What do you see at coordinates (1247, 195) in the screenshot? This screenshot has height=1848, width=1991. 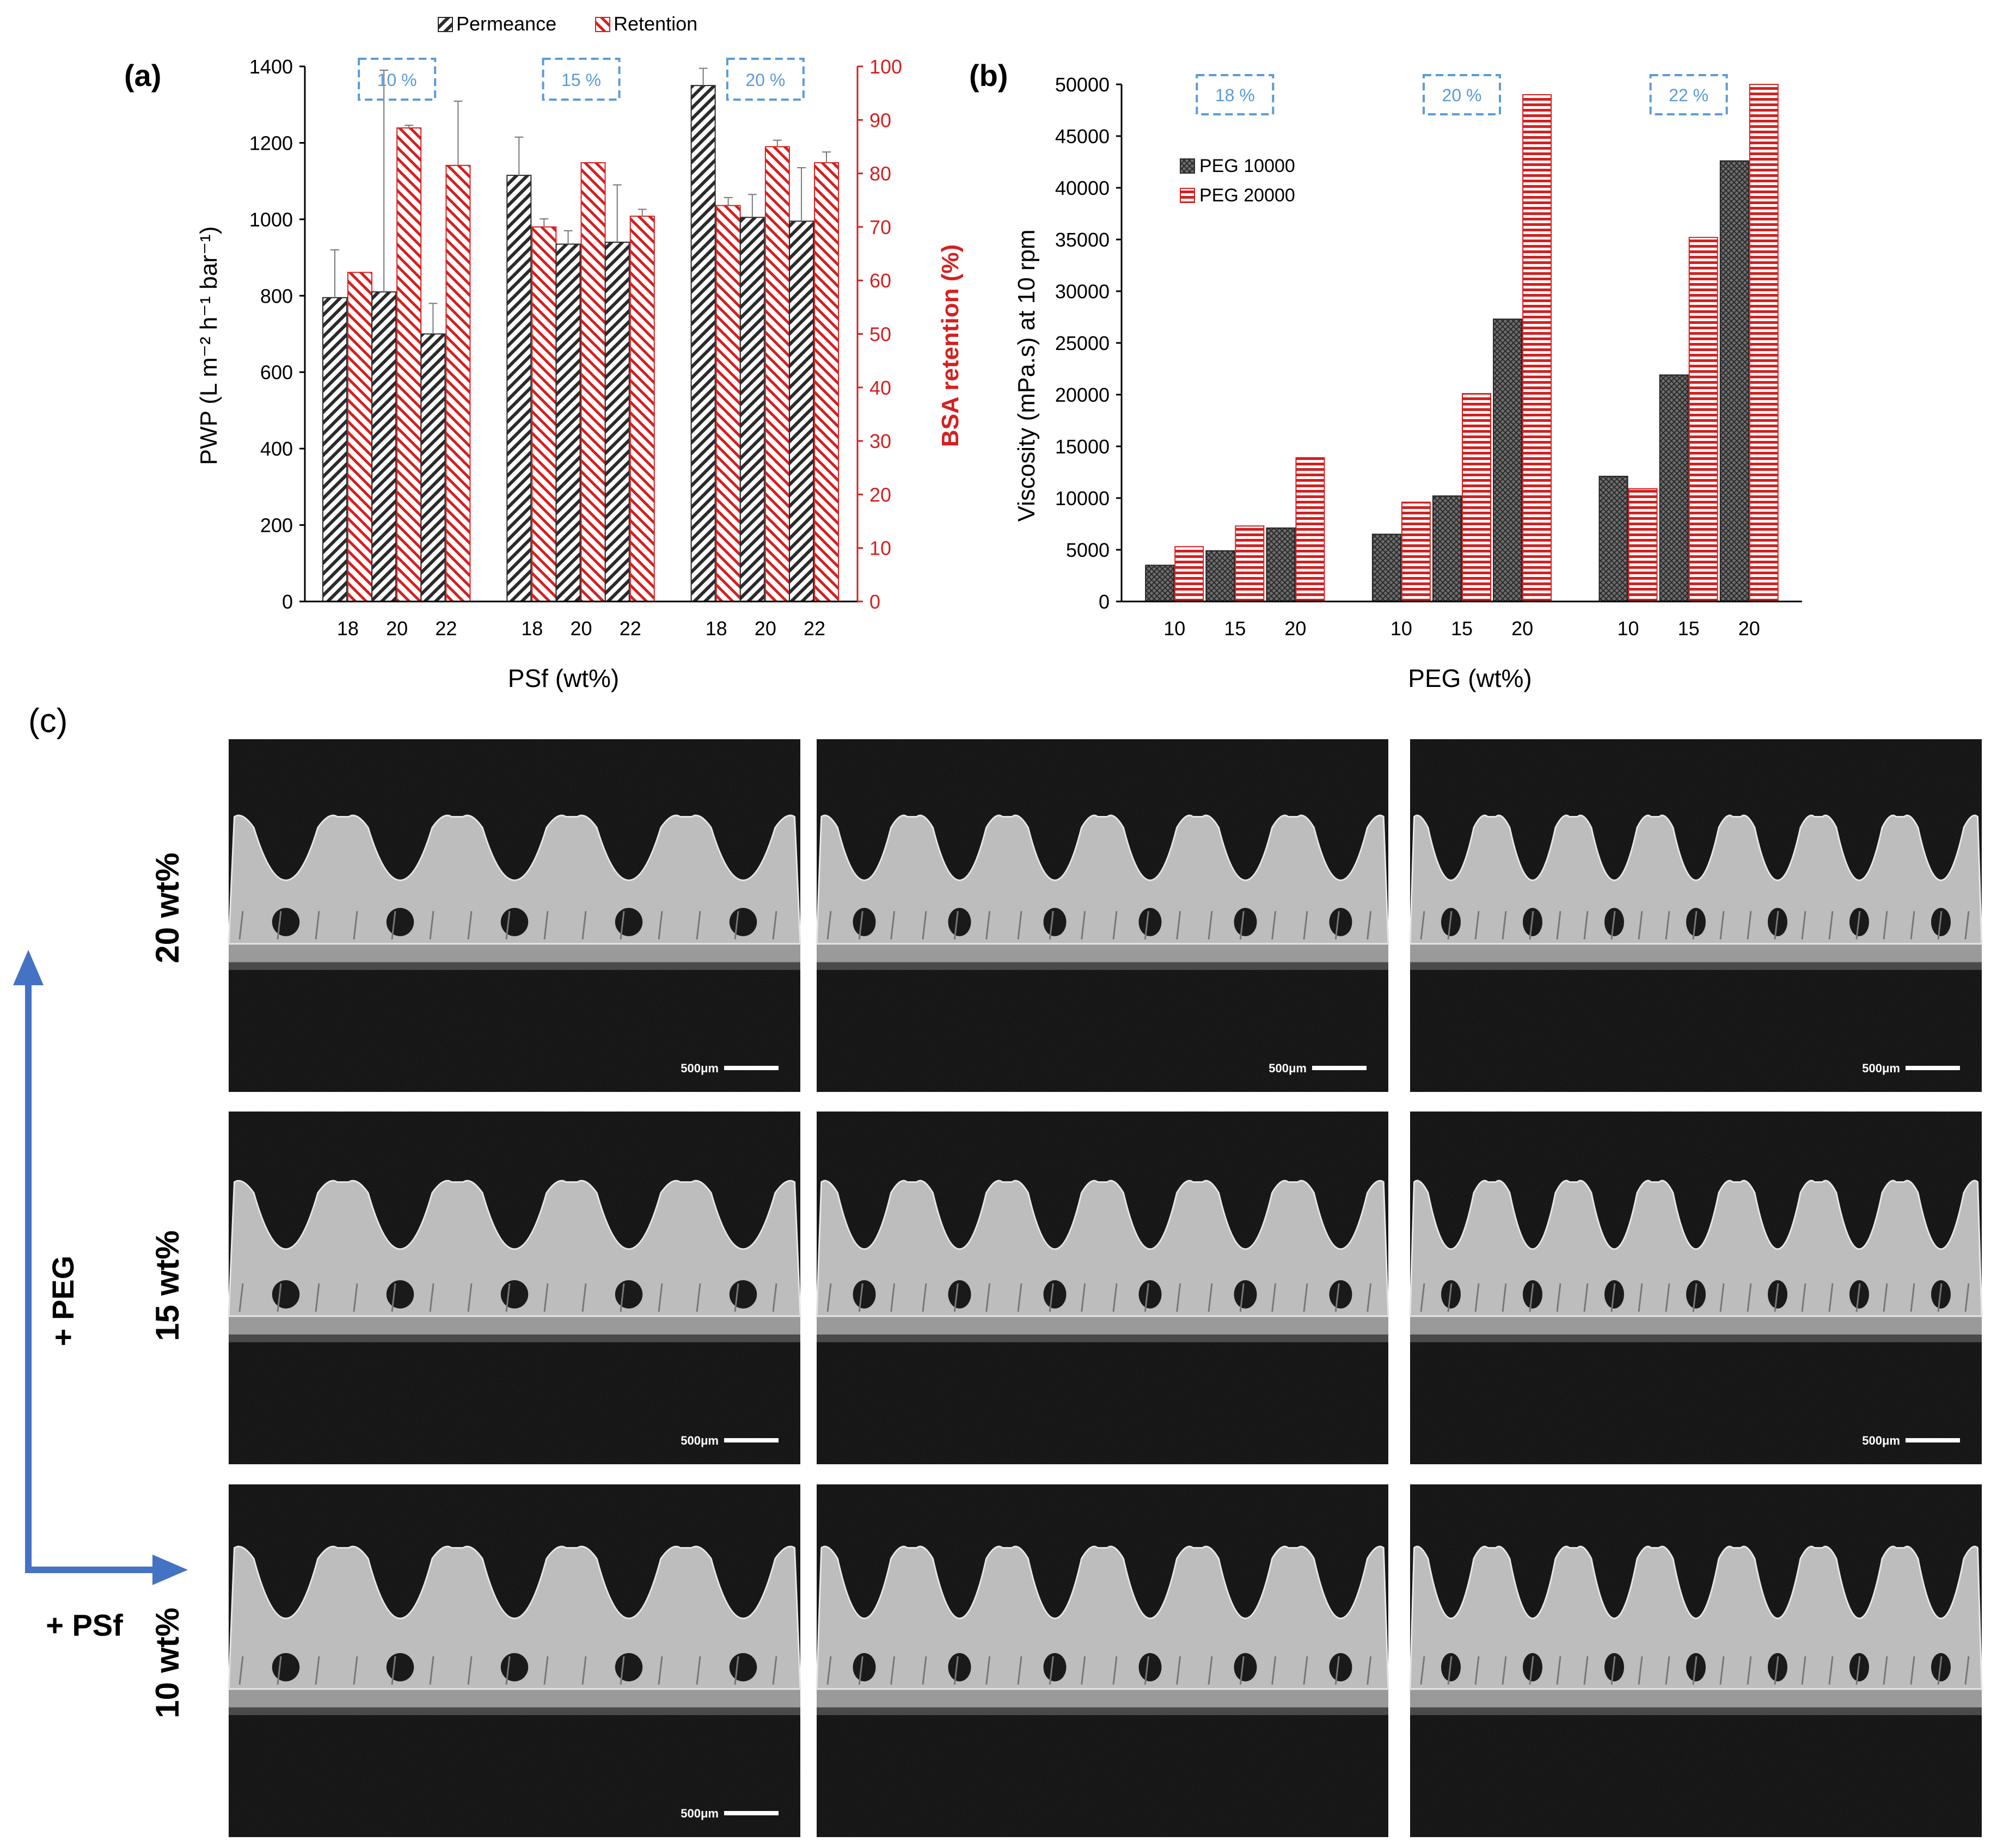 I see `legend-label-peg20000: PEG 20000` at bounding box center [1247, 195].